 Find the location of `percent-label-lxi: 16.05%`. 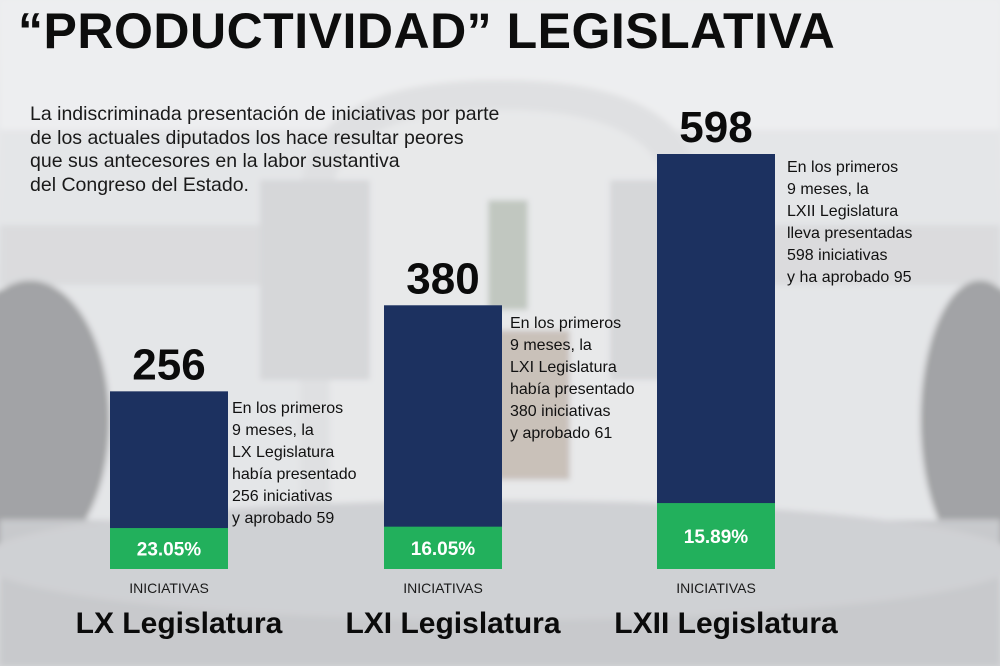

percent-label-lxi: 16.05% is located at coordinates (443, 549).